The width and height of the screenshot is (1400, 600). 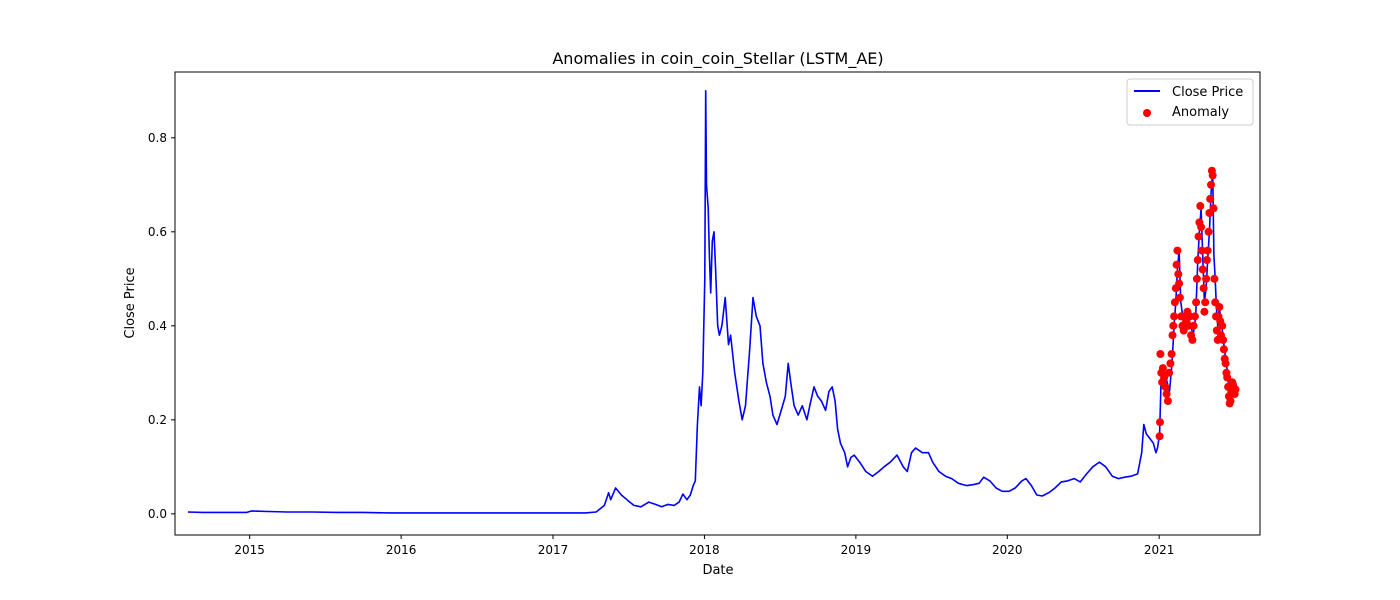 What do you see at coordinates (1007, 550) in the screenshot?
I see `x-tick-label: 2020` at bounding box center [1007, 550].